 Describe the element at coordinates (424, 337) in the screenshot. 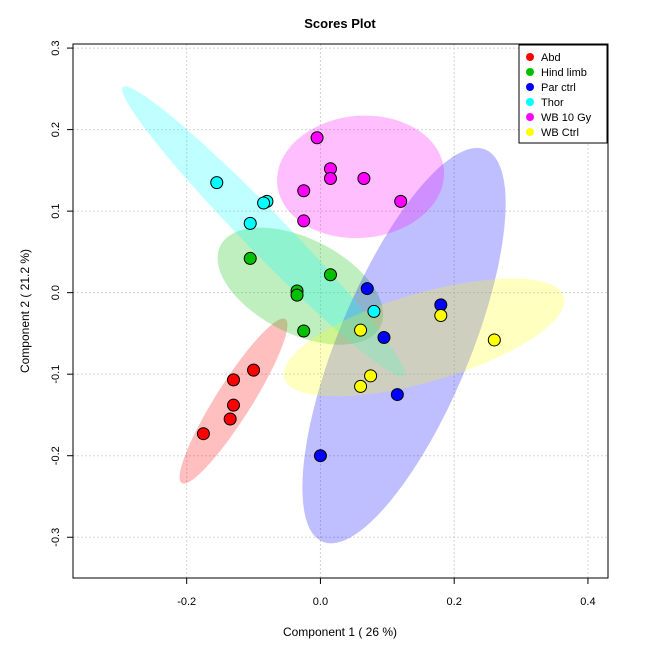

I see `ellipse-wb-ctrl` at that location.